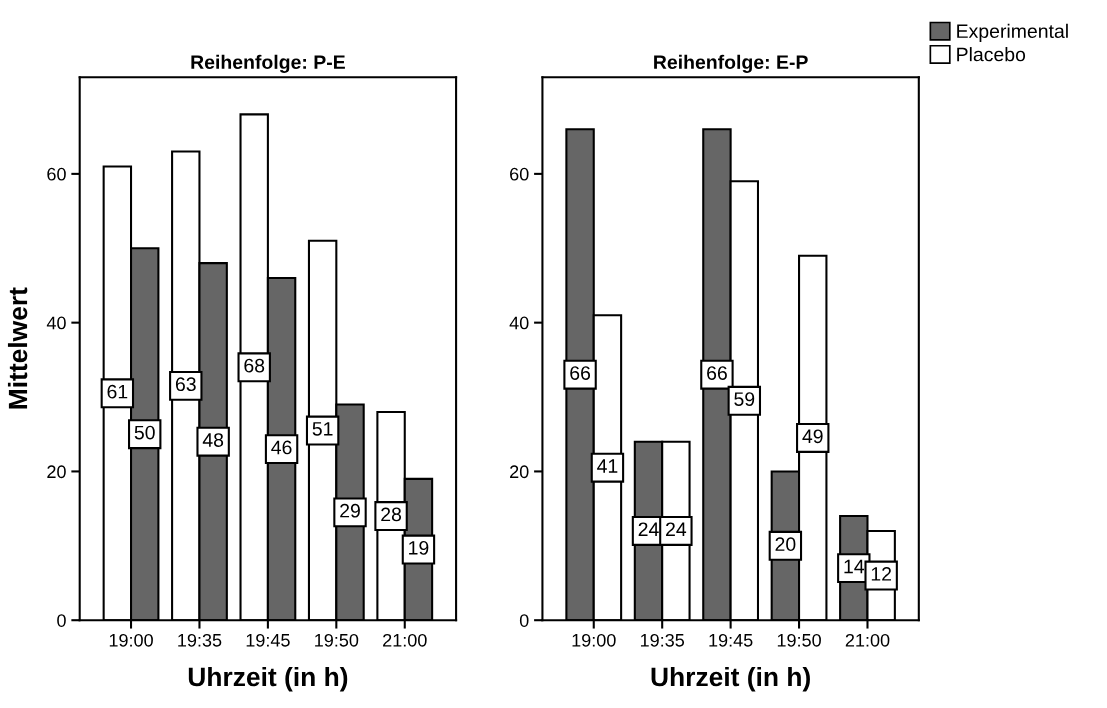  What do you see at coordinates (991, 54) in the screenshot?
I see `legend-label: Placebo` at bounding box center [991, 54].